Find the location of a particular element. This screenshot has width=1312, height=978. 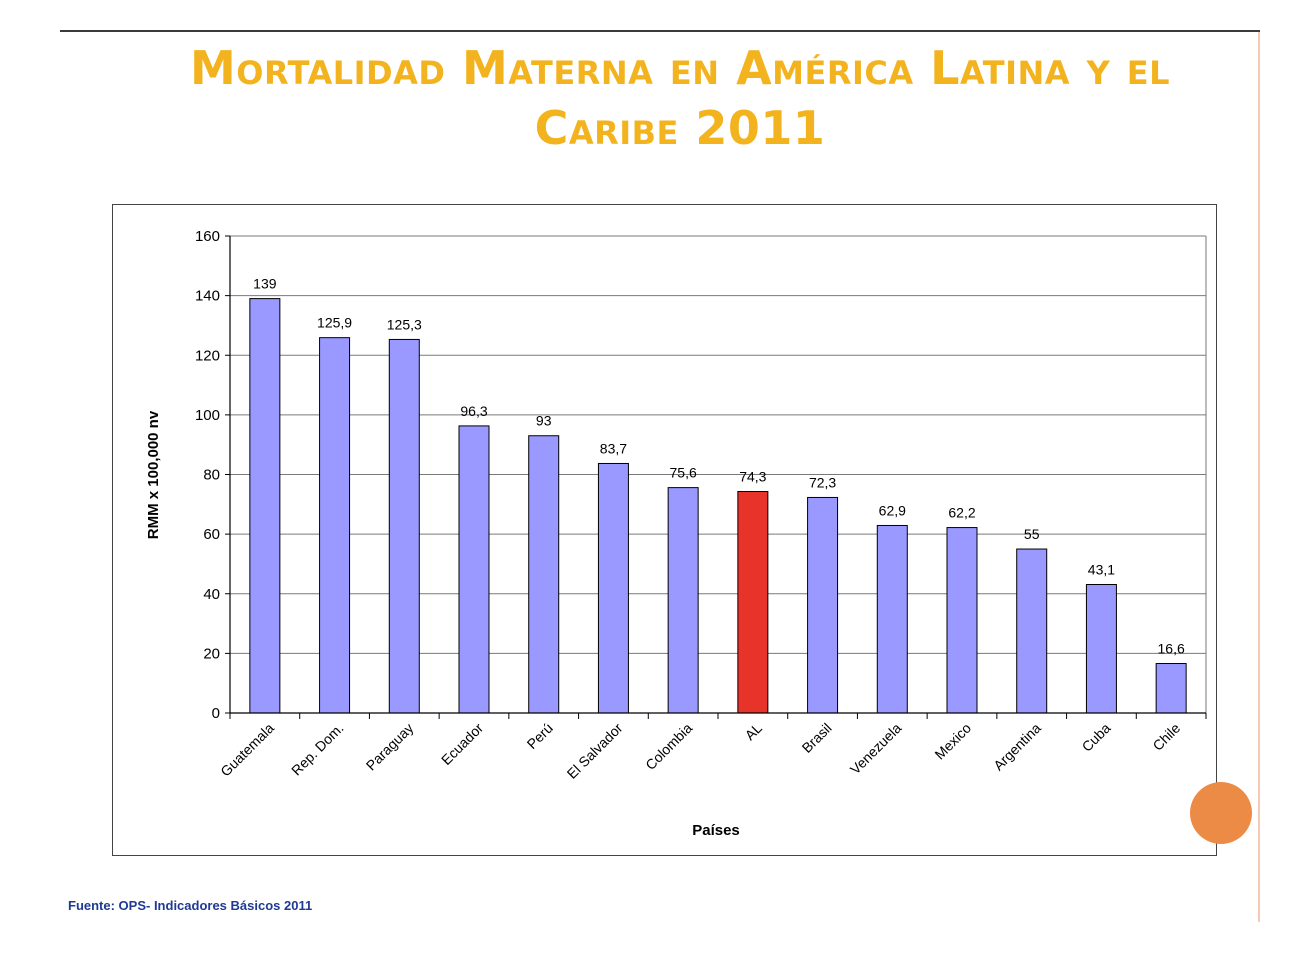

value-label: 139 is located at coordinates (265, 284).